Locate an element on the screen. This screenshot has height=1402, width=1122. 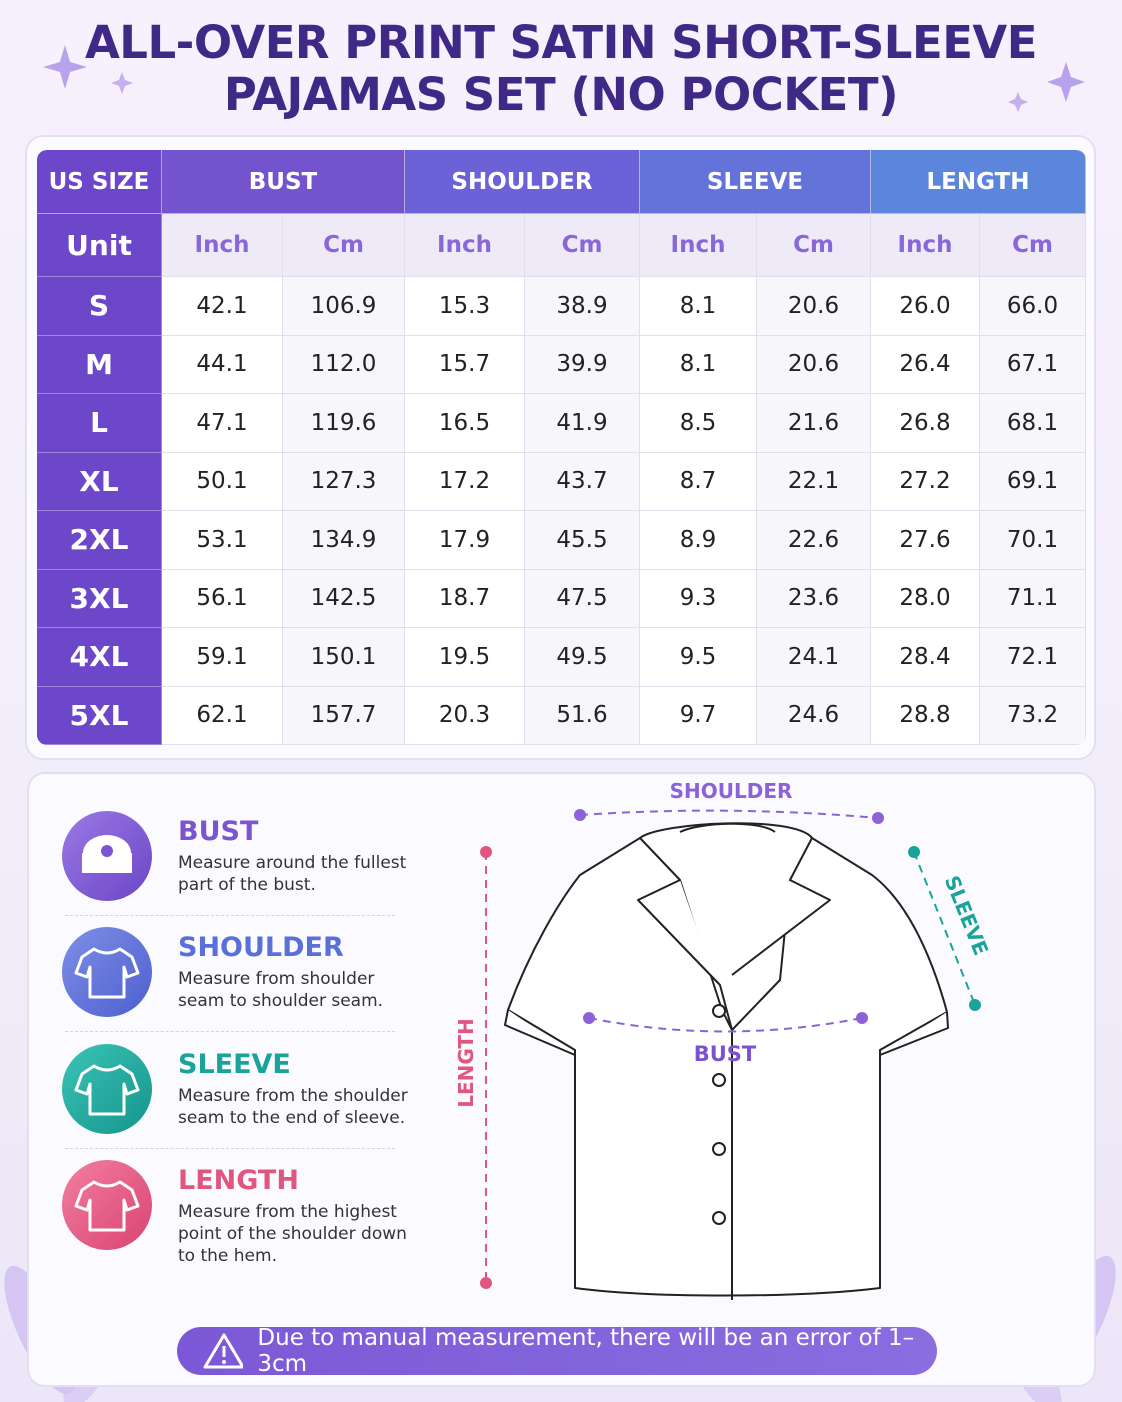
value-cell: 17.2 is located at coordinates (465, 481).